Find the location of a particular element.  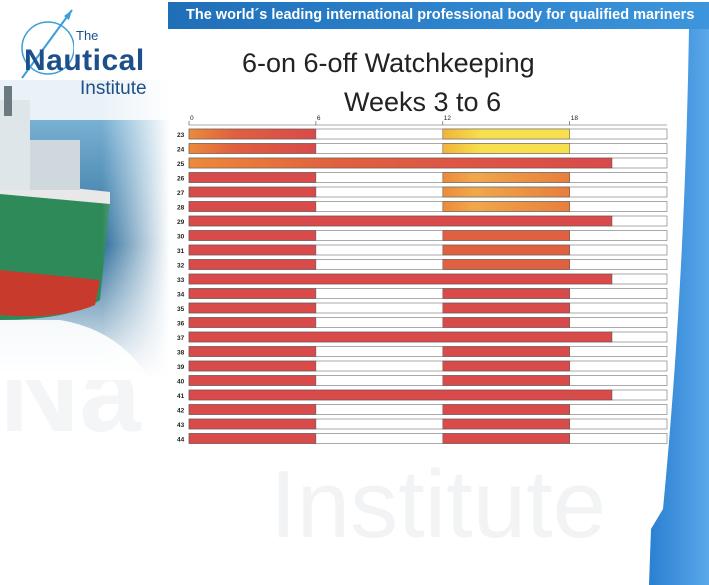

y-tick-label-27: 27 is located at coordinates (181, 193).